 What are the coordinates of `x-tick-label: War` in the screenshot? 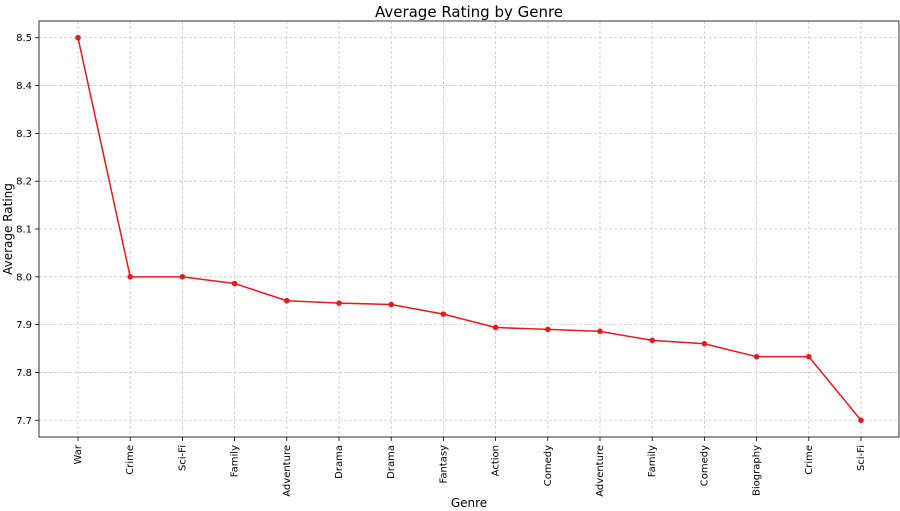 It's located at (78, 454).